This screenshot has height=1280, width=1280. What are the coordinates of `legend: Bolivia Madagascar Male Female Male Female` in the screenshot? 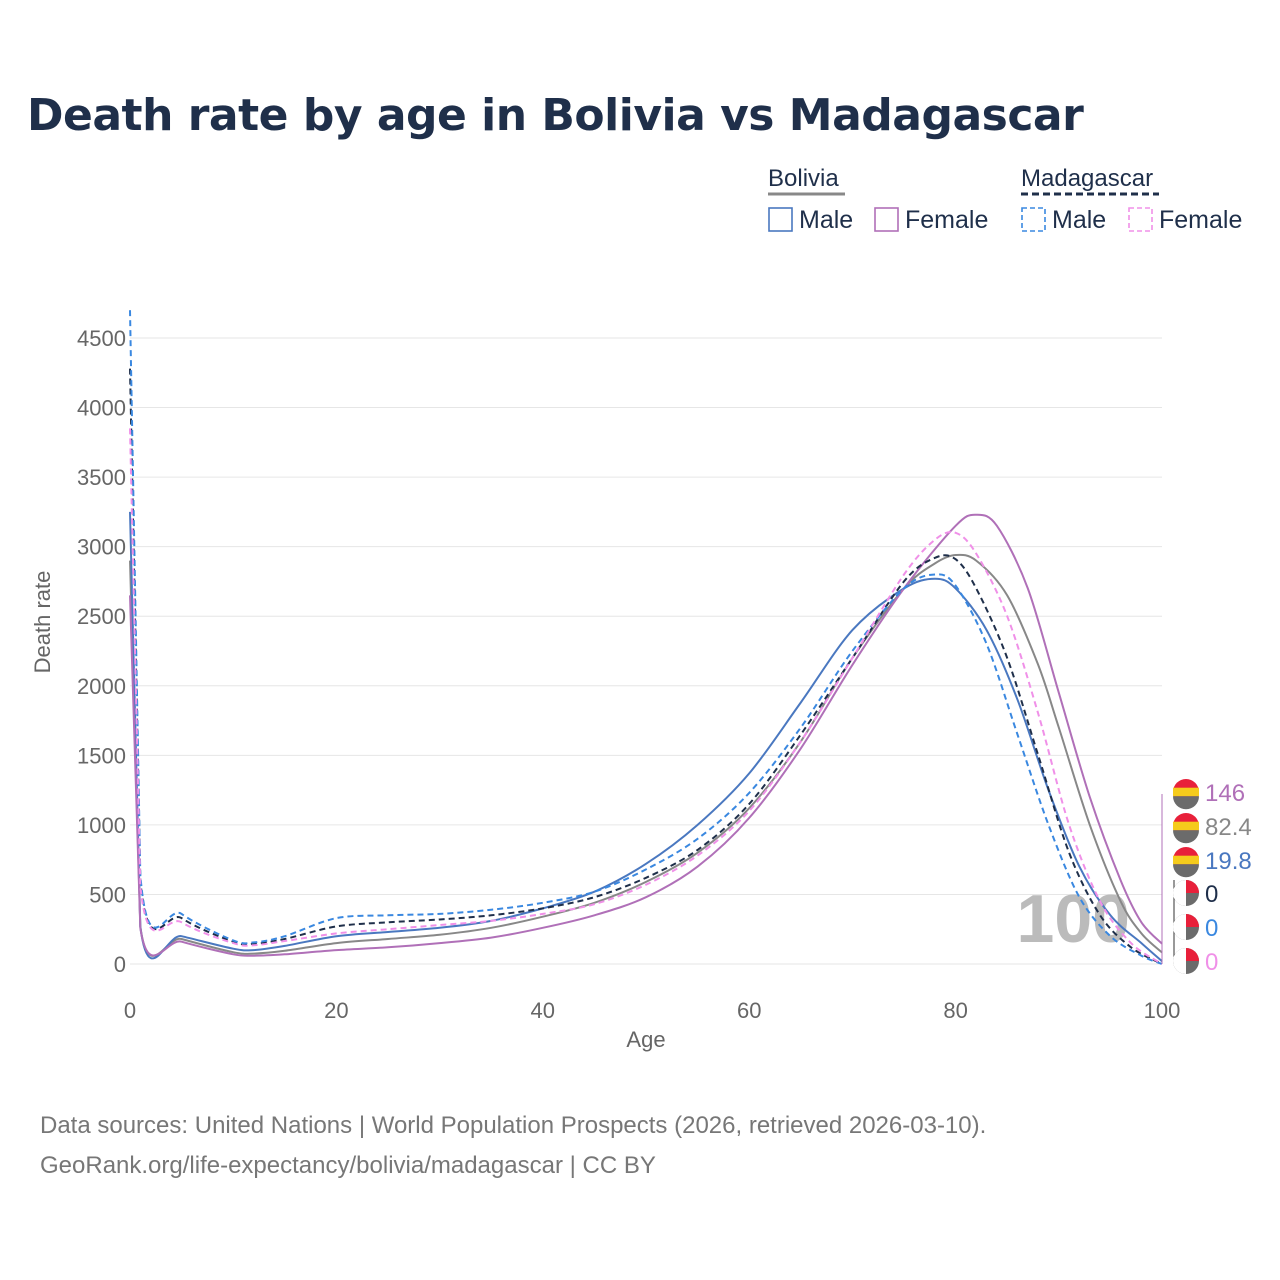 It's located at (1005, 199).